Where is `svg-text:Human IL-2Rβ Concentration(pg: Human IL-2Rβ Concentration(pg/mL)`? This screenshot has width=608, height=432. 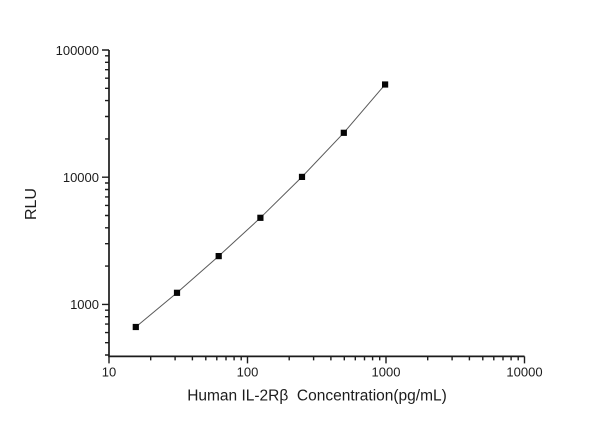 svg-text:Human IL-2Rβ Concentration(pg: Human IL-2Rβ Concentration(pg/mL) is located at coordinates (317, 396).